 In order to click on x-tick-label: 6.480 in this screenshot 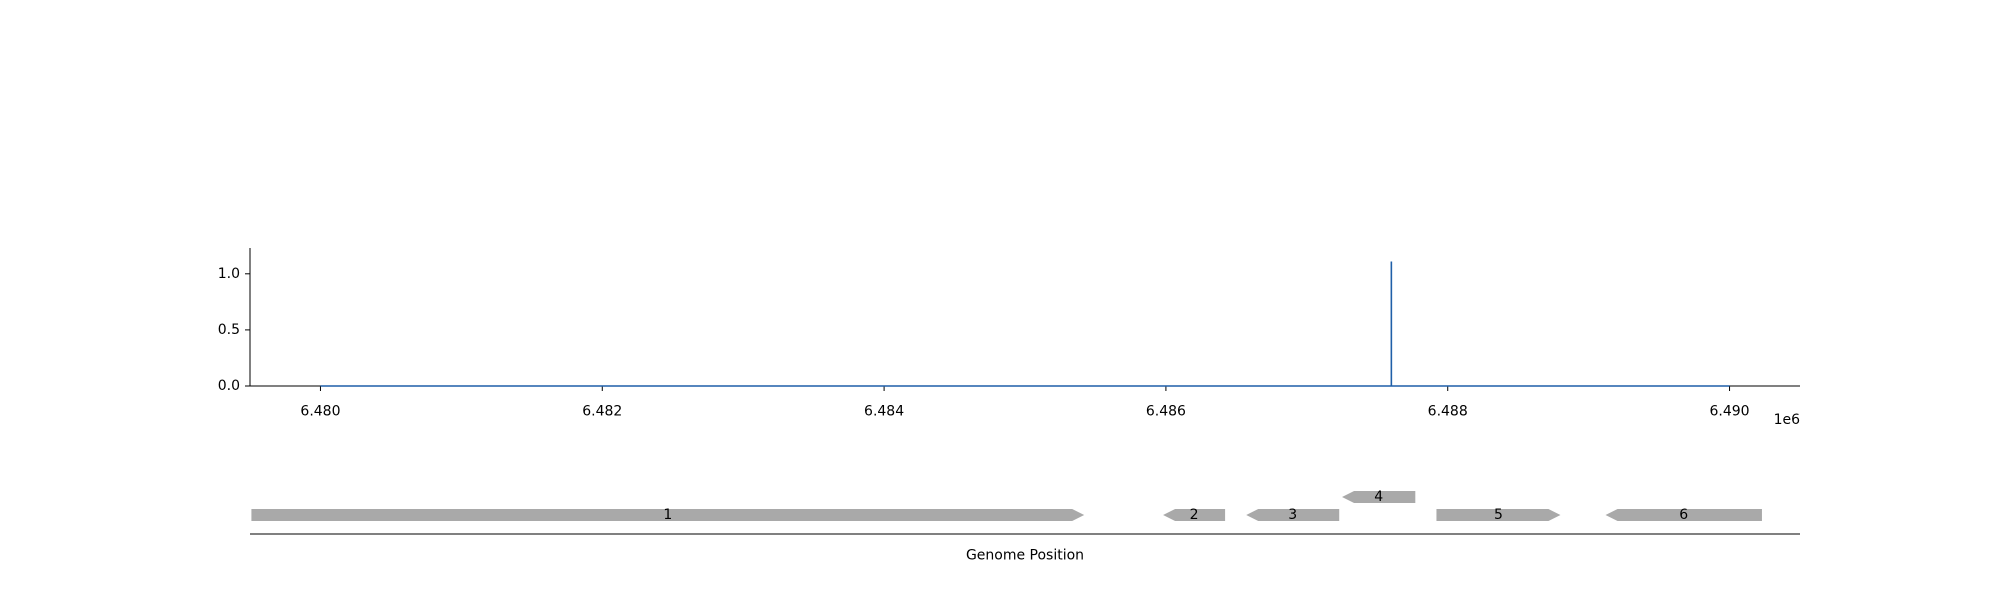, I will do `click(320, 412)`.